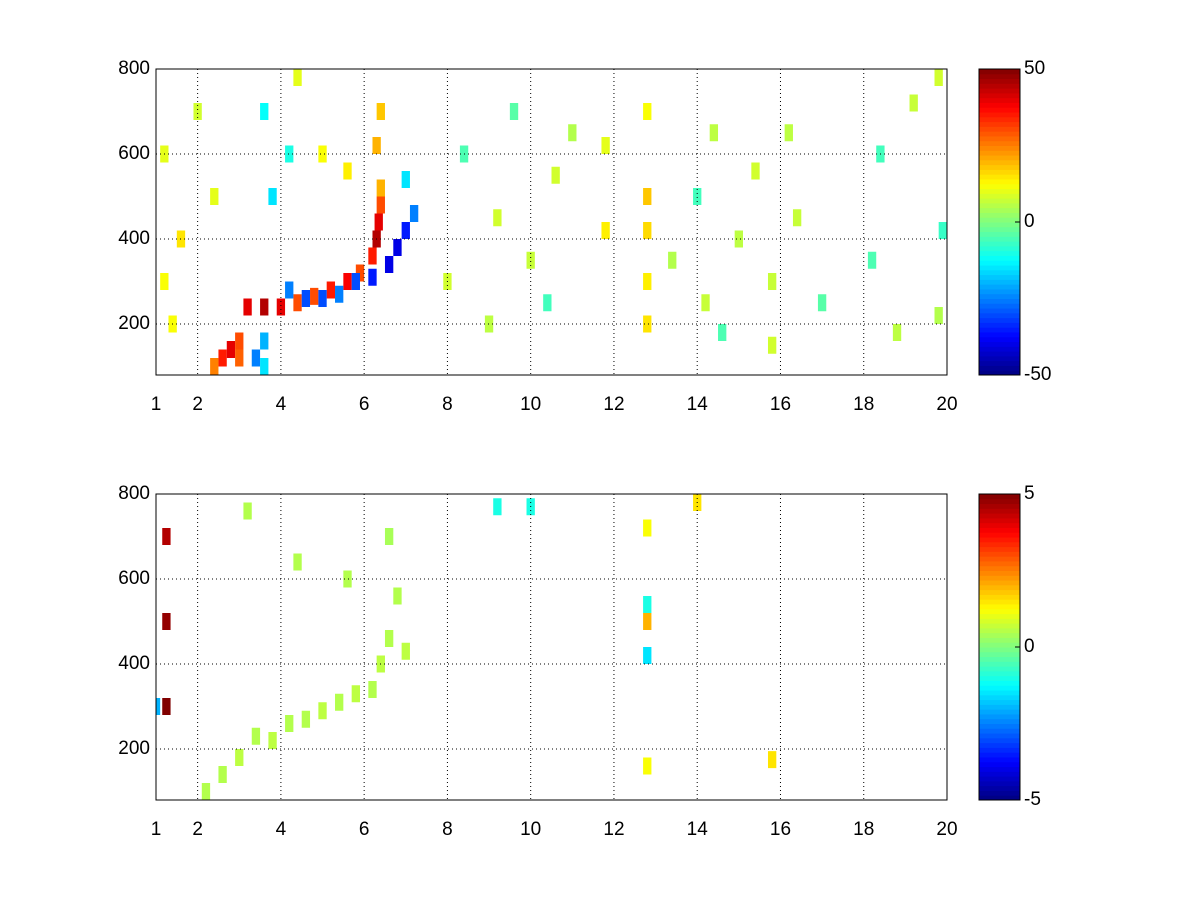  I want to click on colorbar: -5 0 5, so click(1009, 646).